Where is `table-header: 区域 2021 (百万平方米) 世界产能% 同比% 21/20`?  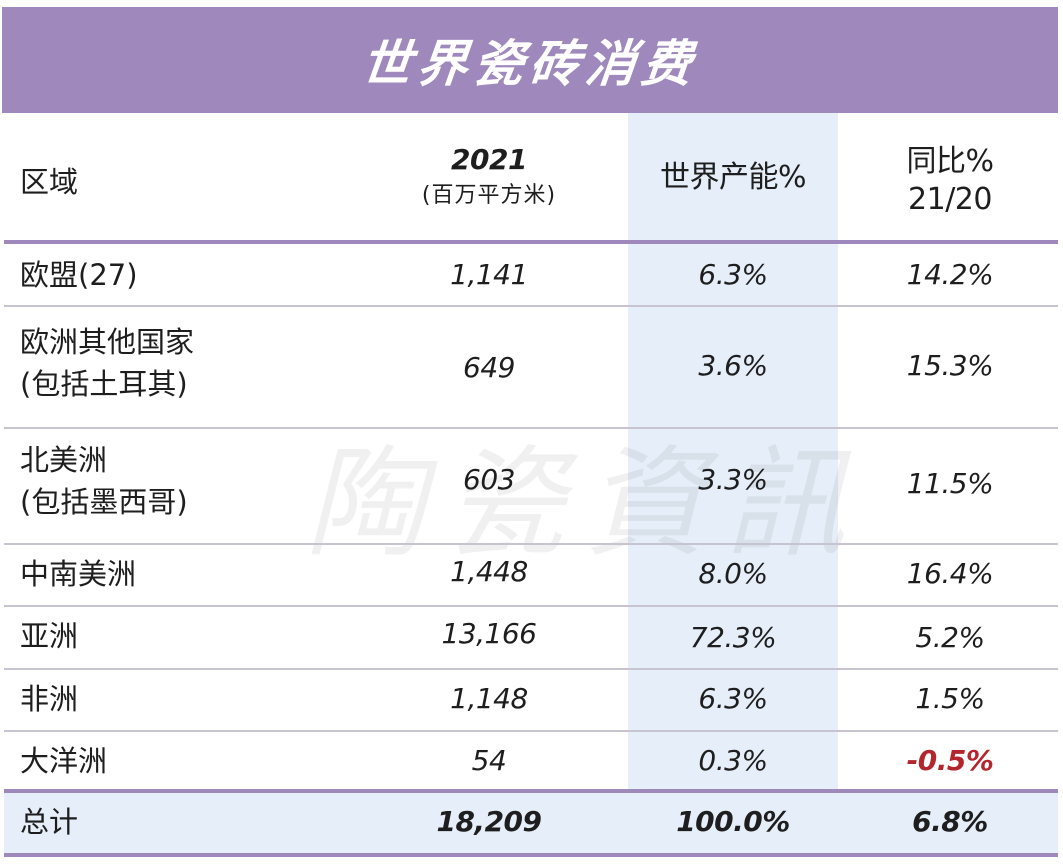
table-header: 区域 2021 (百万平方米) 世界产能% 同比% 21/20 is located at coordinates (531, 177).